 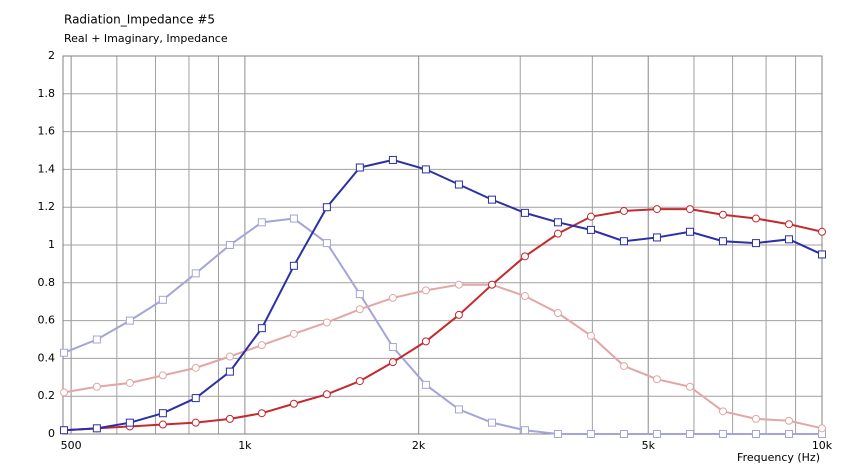 What do you see at coordinates (47, 93) in the screenshot?
I see `y-tick-label: 1.8` at bounding box center [47, 93].